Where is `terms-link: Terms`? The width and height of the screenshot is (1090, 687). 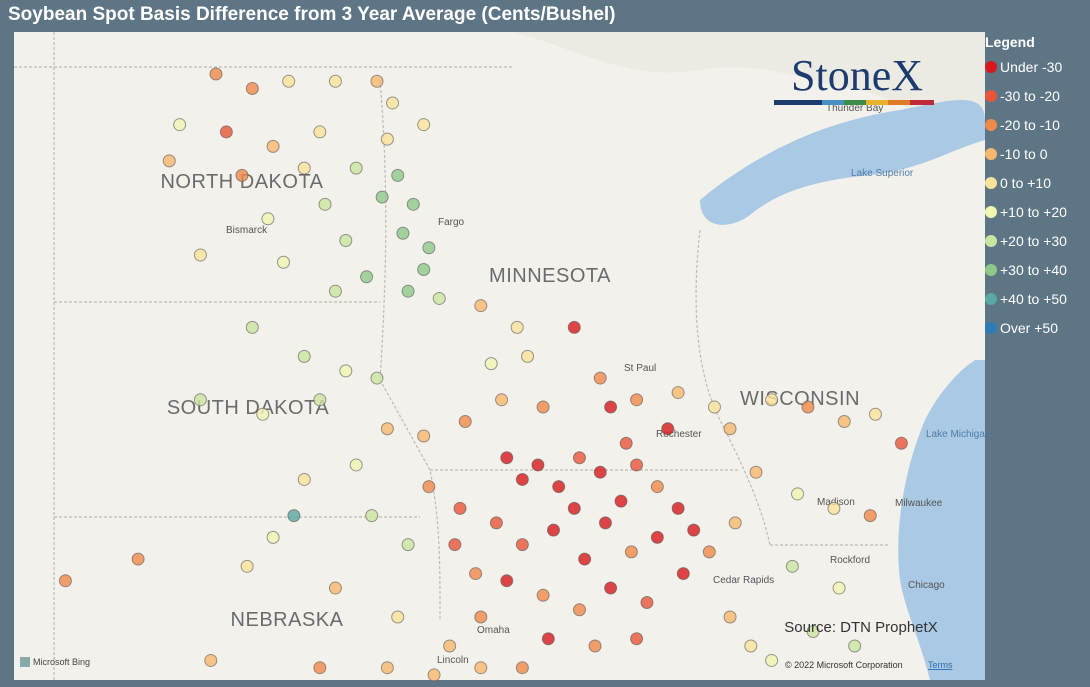
terms-link: Terms is located at coordinates (940, 665).